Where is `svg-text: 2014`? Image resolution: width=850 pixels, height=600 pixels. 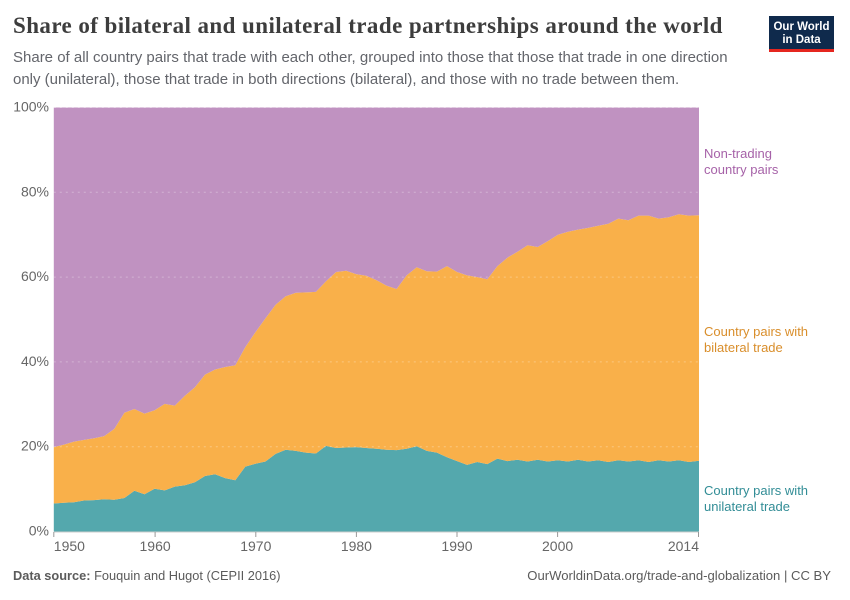
svg-text: 2014 is located at coordinates (683, 546).